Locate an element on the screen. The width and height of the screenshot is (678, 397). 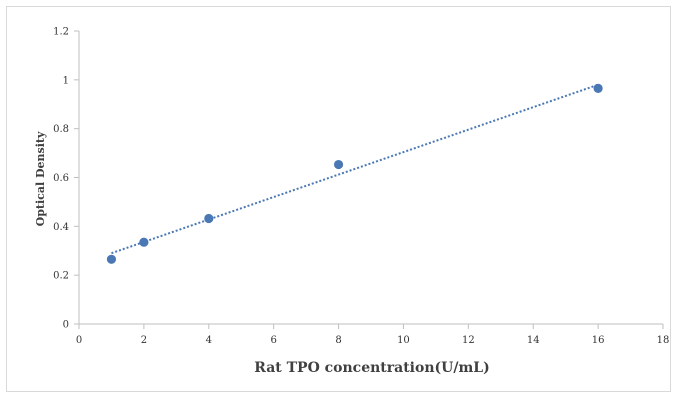
x-tick-label: 6 is located at coordinates (273, 340).